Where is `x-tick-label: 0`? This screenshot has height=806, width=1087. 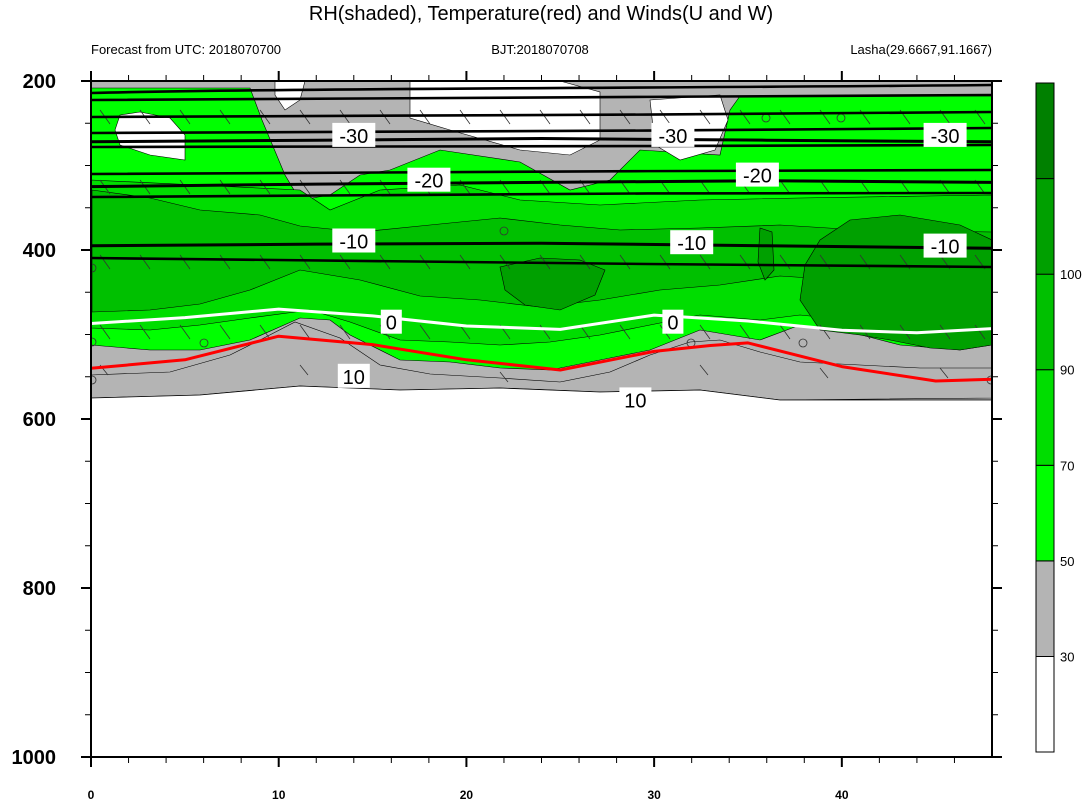 x-tick-label: 0 is located at coordinates (91, 795).